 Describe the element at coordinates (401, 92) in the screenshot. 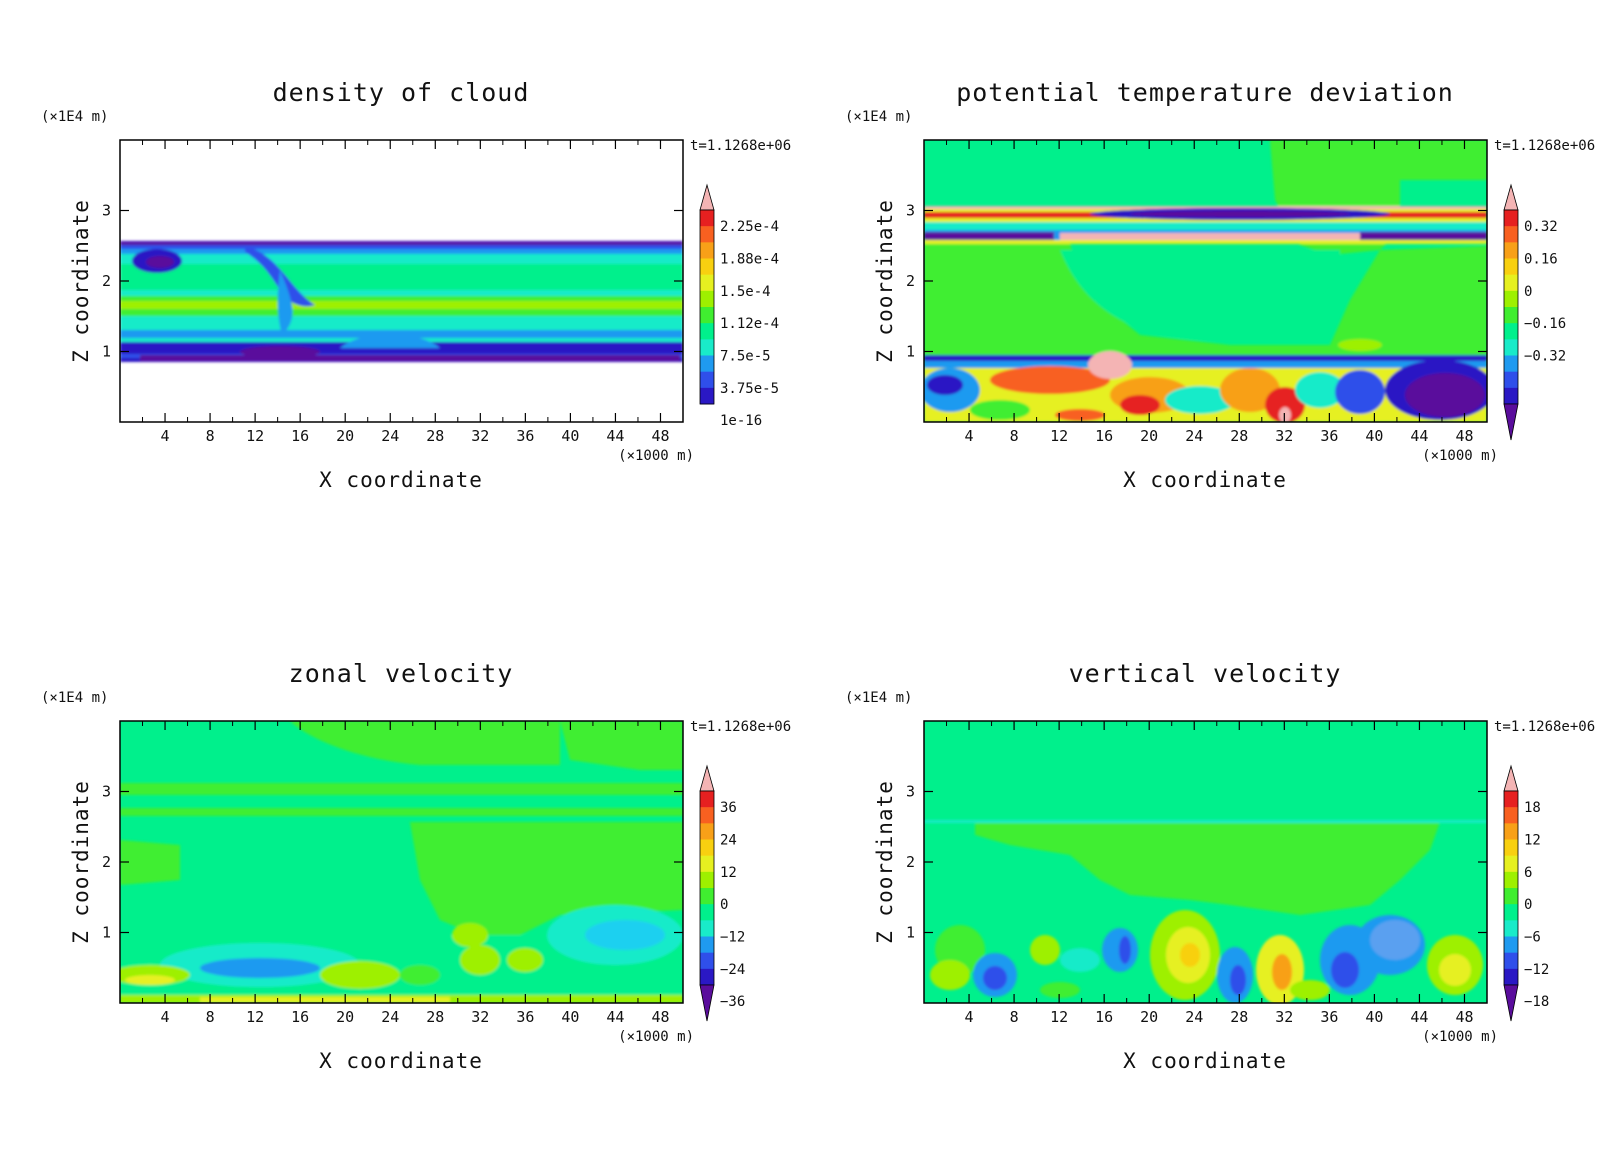

I see `panel-title: density of cloud` at that location.